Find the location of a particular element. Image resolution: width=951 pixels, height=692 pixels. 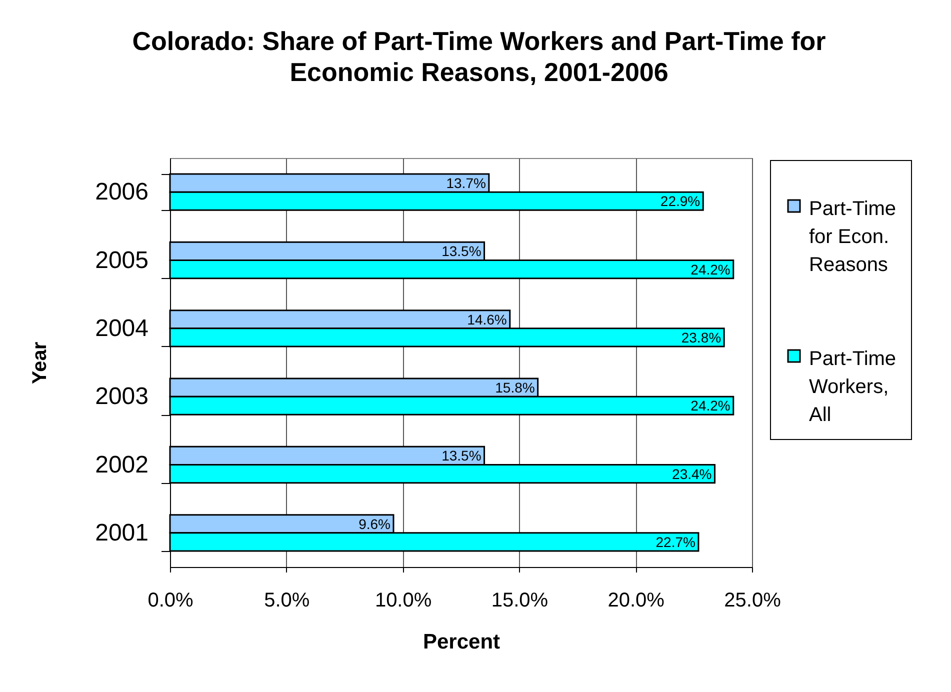

legend-label: Part-Time Workers, All is located at coordinates (852, 387).